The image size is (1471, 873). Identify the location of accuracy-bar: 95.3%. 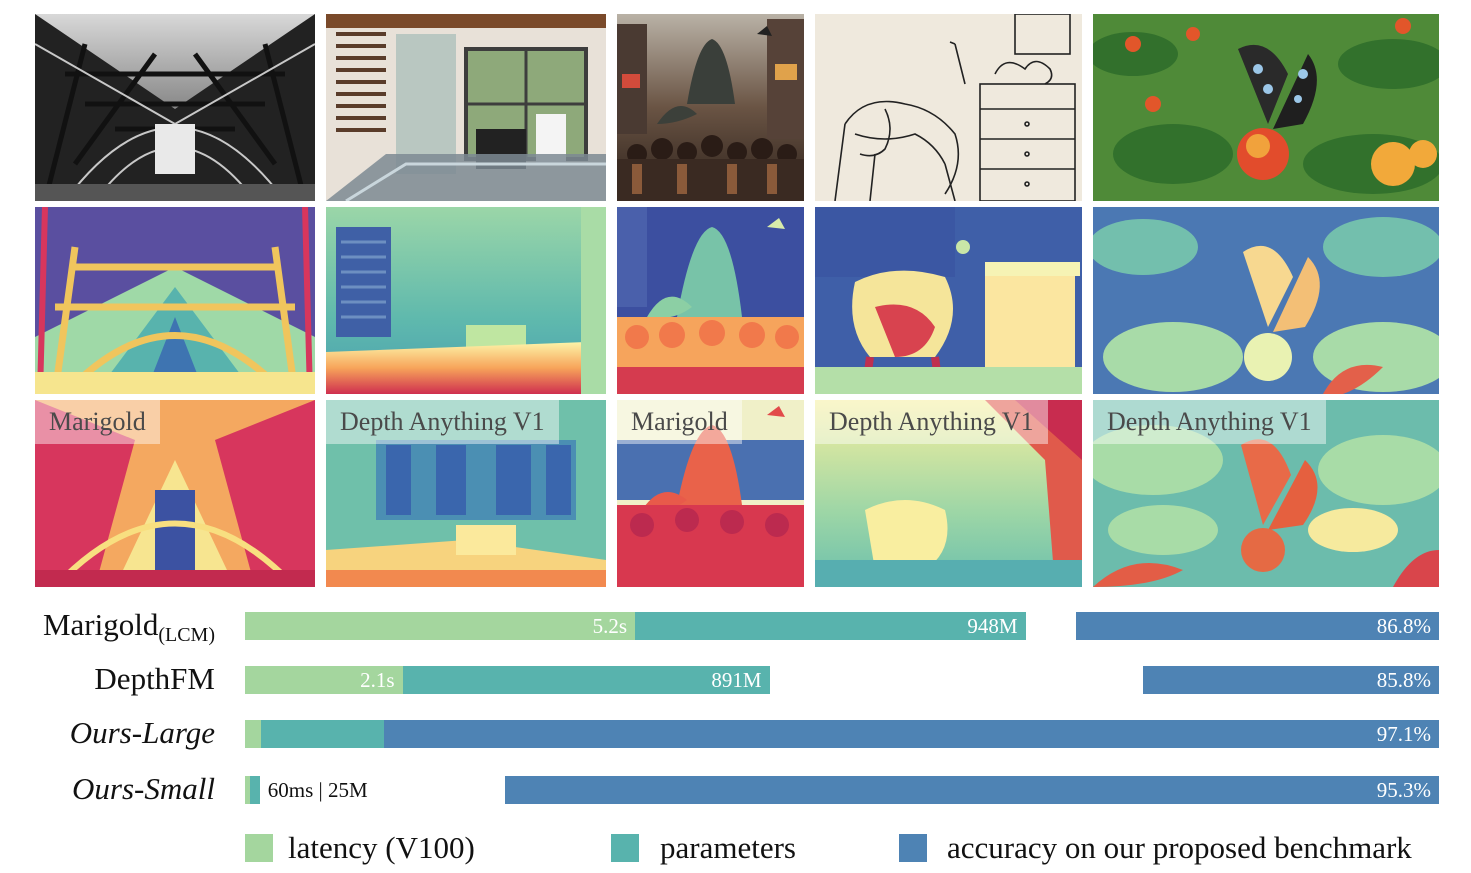
(971, 790).